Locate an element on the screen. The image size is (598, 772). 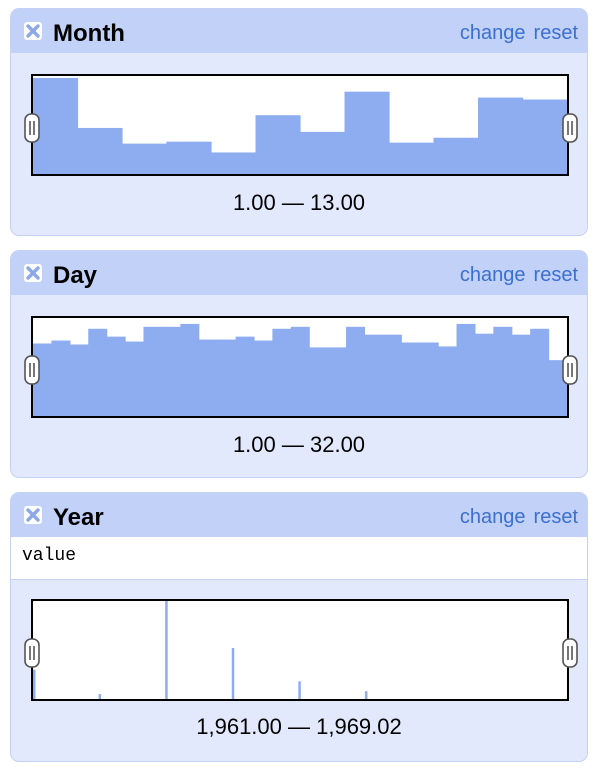
facet-header: Month change reset is located at coordinates (299, 31).